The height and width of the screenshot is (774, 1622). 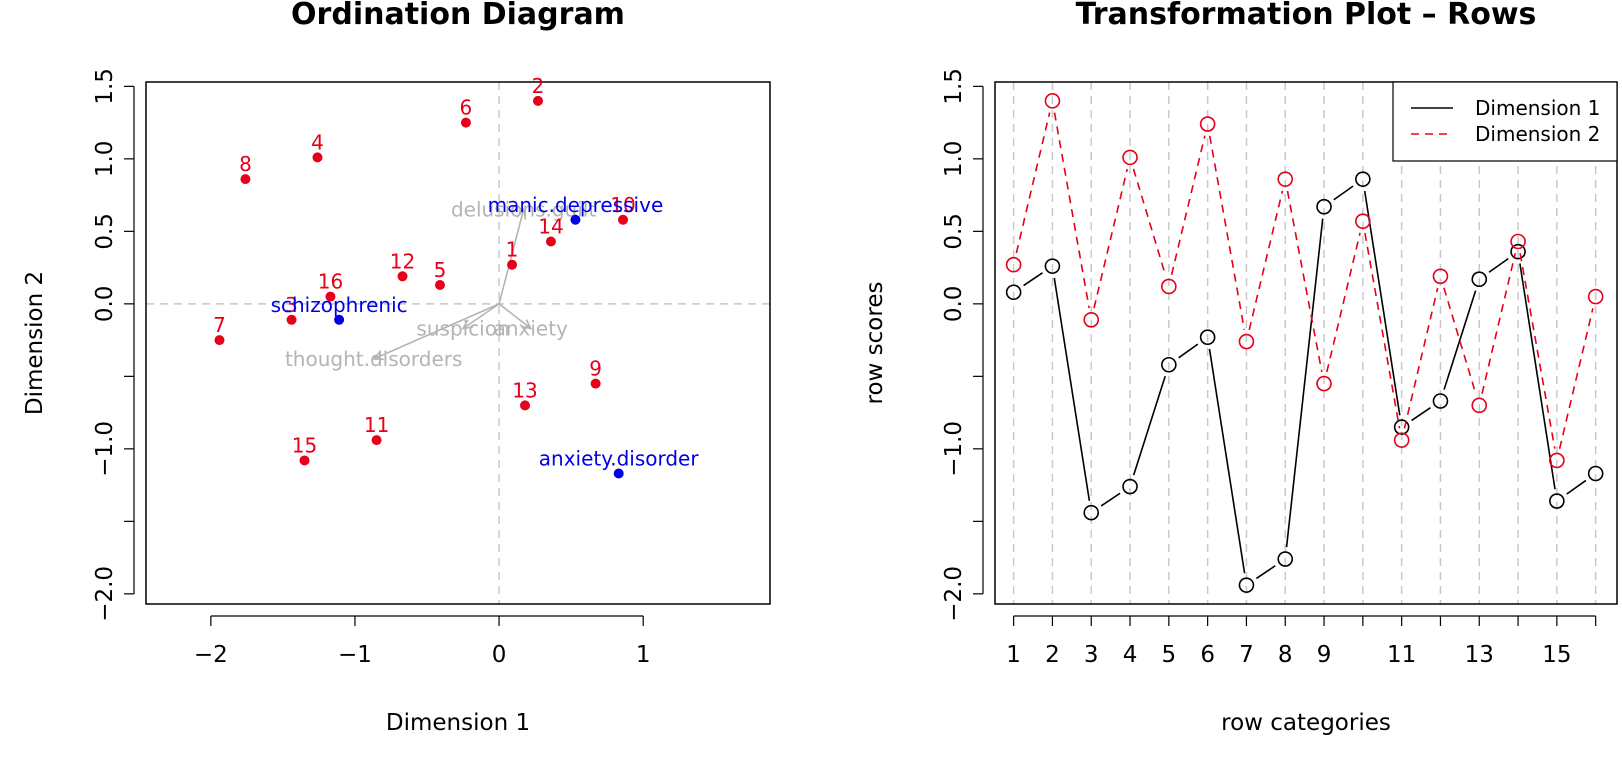 I want to click on y-axis-title: Dimension 2, so click(x=35, y=343).